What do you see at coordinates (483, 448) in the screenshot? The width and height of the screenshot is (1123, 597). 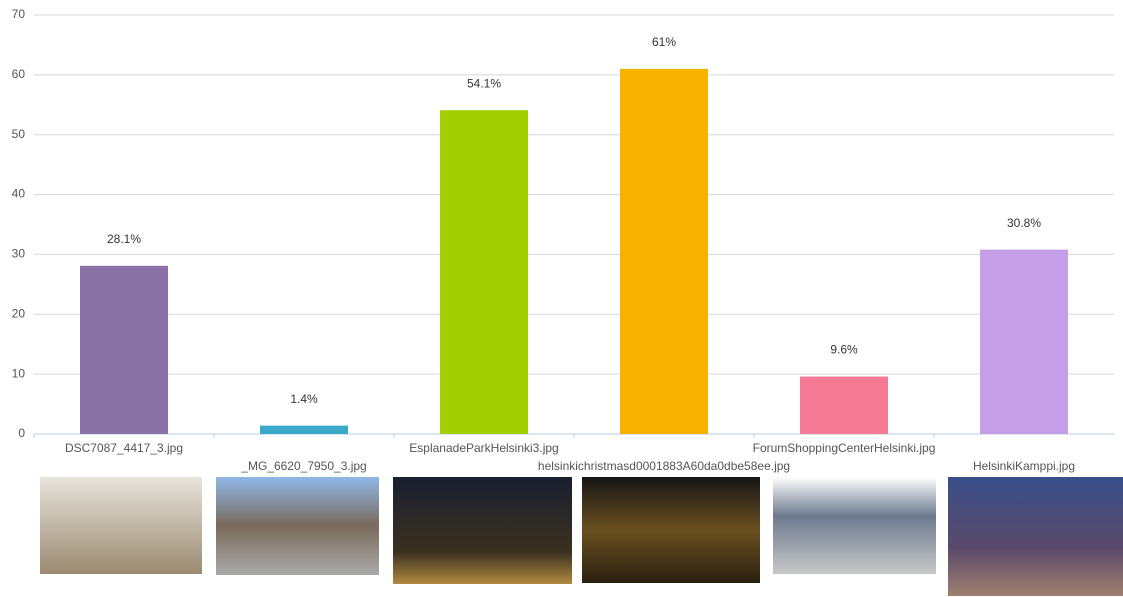 I see `x-tick-label: EsplanadeParkHelsinki3.jpg` at bounding box center [483, 448].